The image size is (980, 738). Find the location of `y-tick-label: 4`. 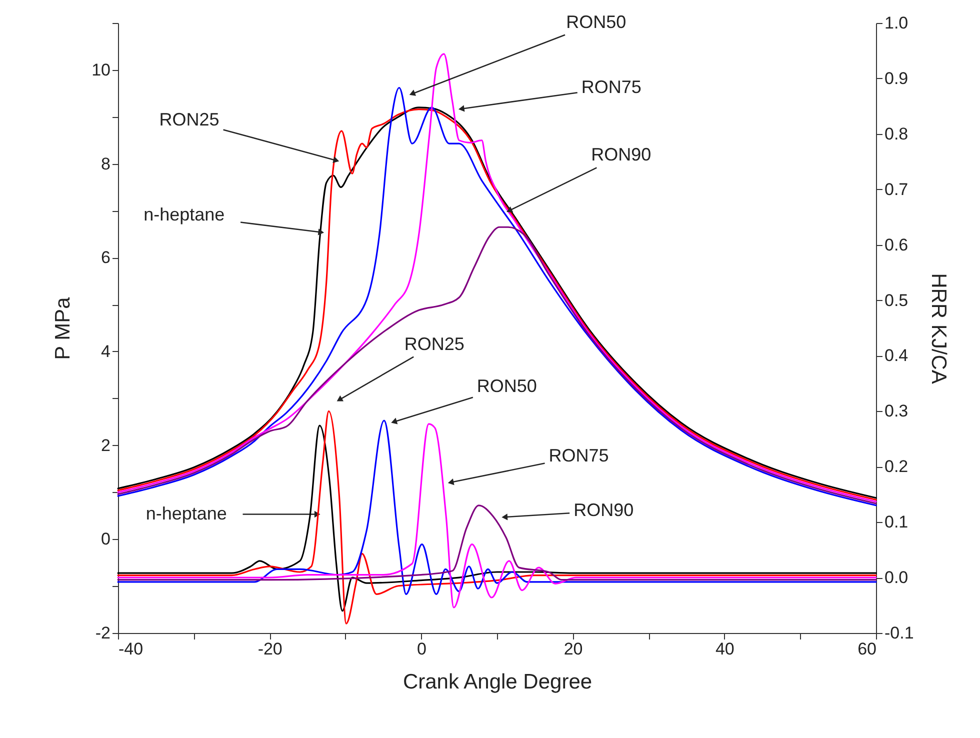

y-tick-label: 4 is located at coordinates (105, 351).